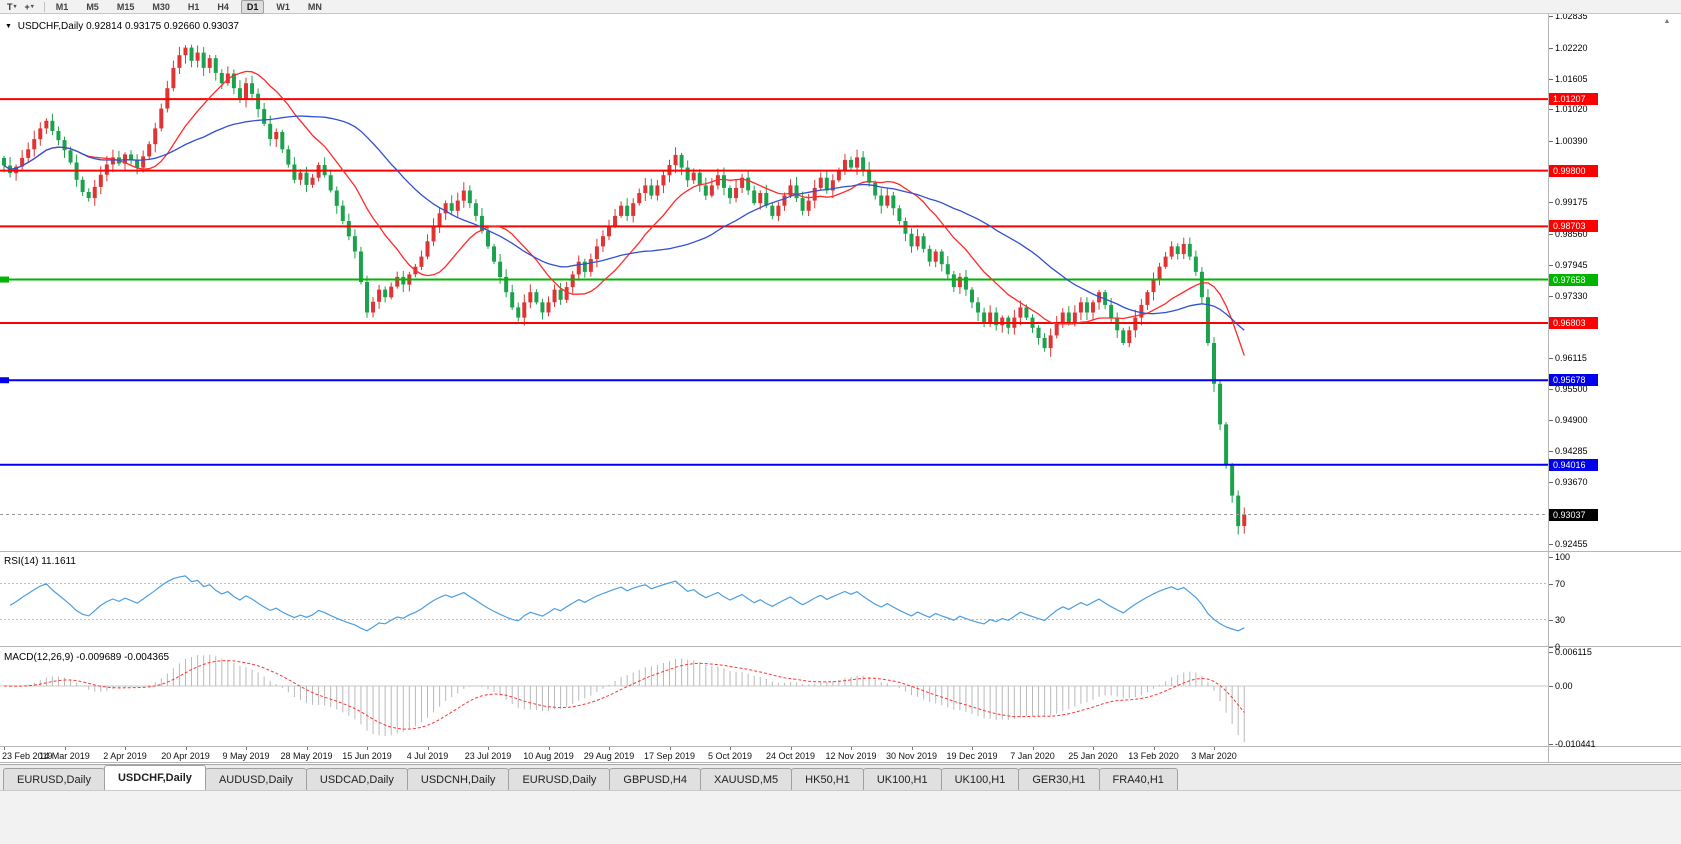  I want to click on macd-panel-canvas, so click(774, 697).